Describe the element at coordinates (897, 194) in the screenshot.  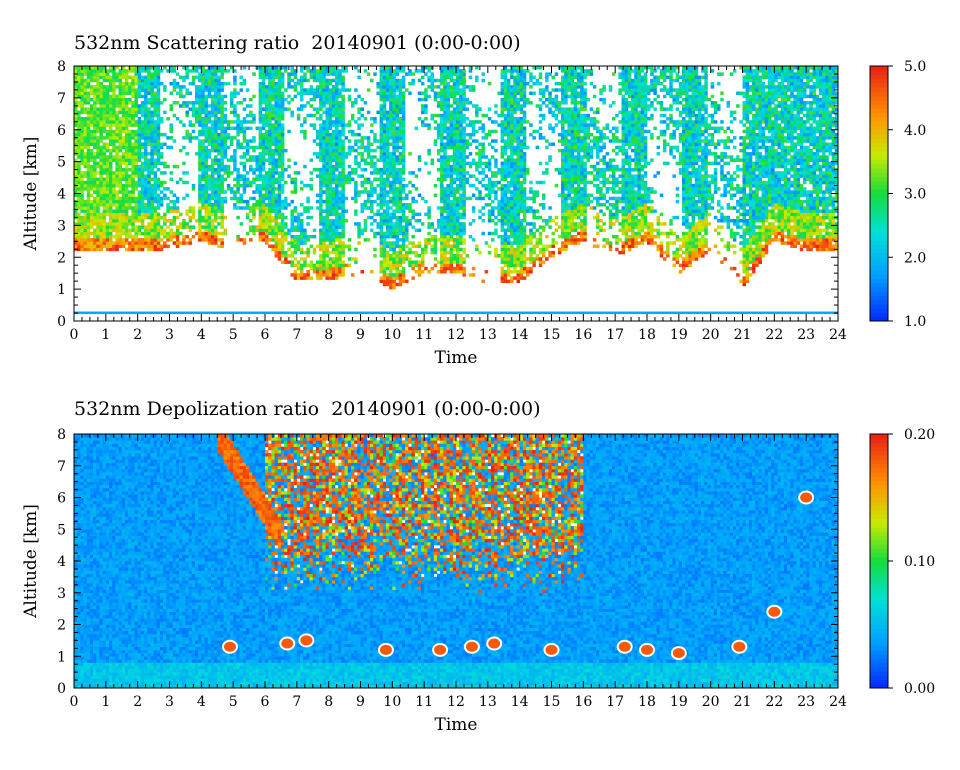
I see `colorbar: 5.0 4.0 3.0 2.0 1.0` at that location.